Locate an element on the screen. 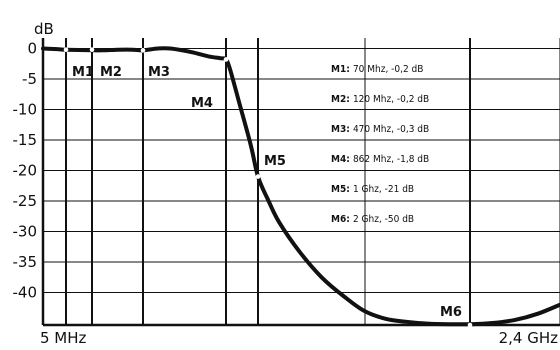 The width and height of the screenshot is (560, 350). y-tick-labels: 0 -5 -10 -15 -20 -25 -30 -35 -40 is located at coordinates (25, 171).